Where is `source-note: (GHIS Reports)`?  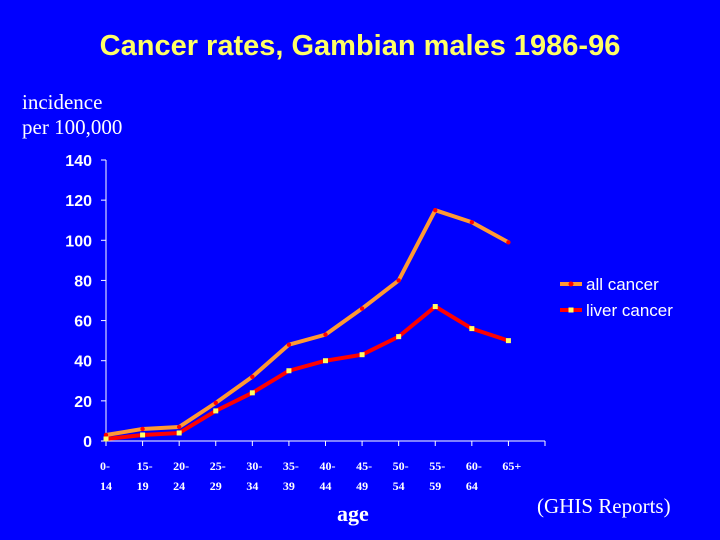
source-note: (GHIS Reports) is located at coordinates (604, 506).